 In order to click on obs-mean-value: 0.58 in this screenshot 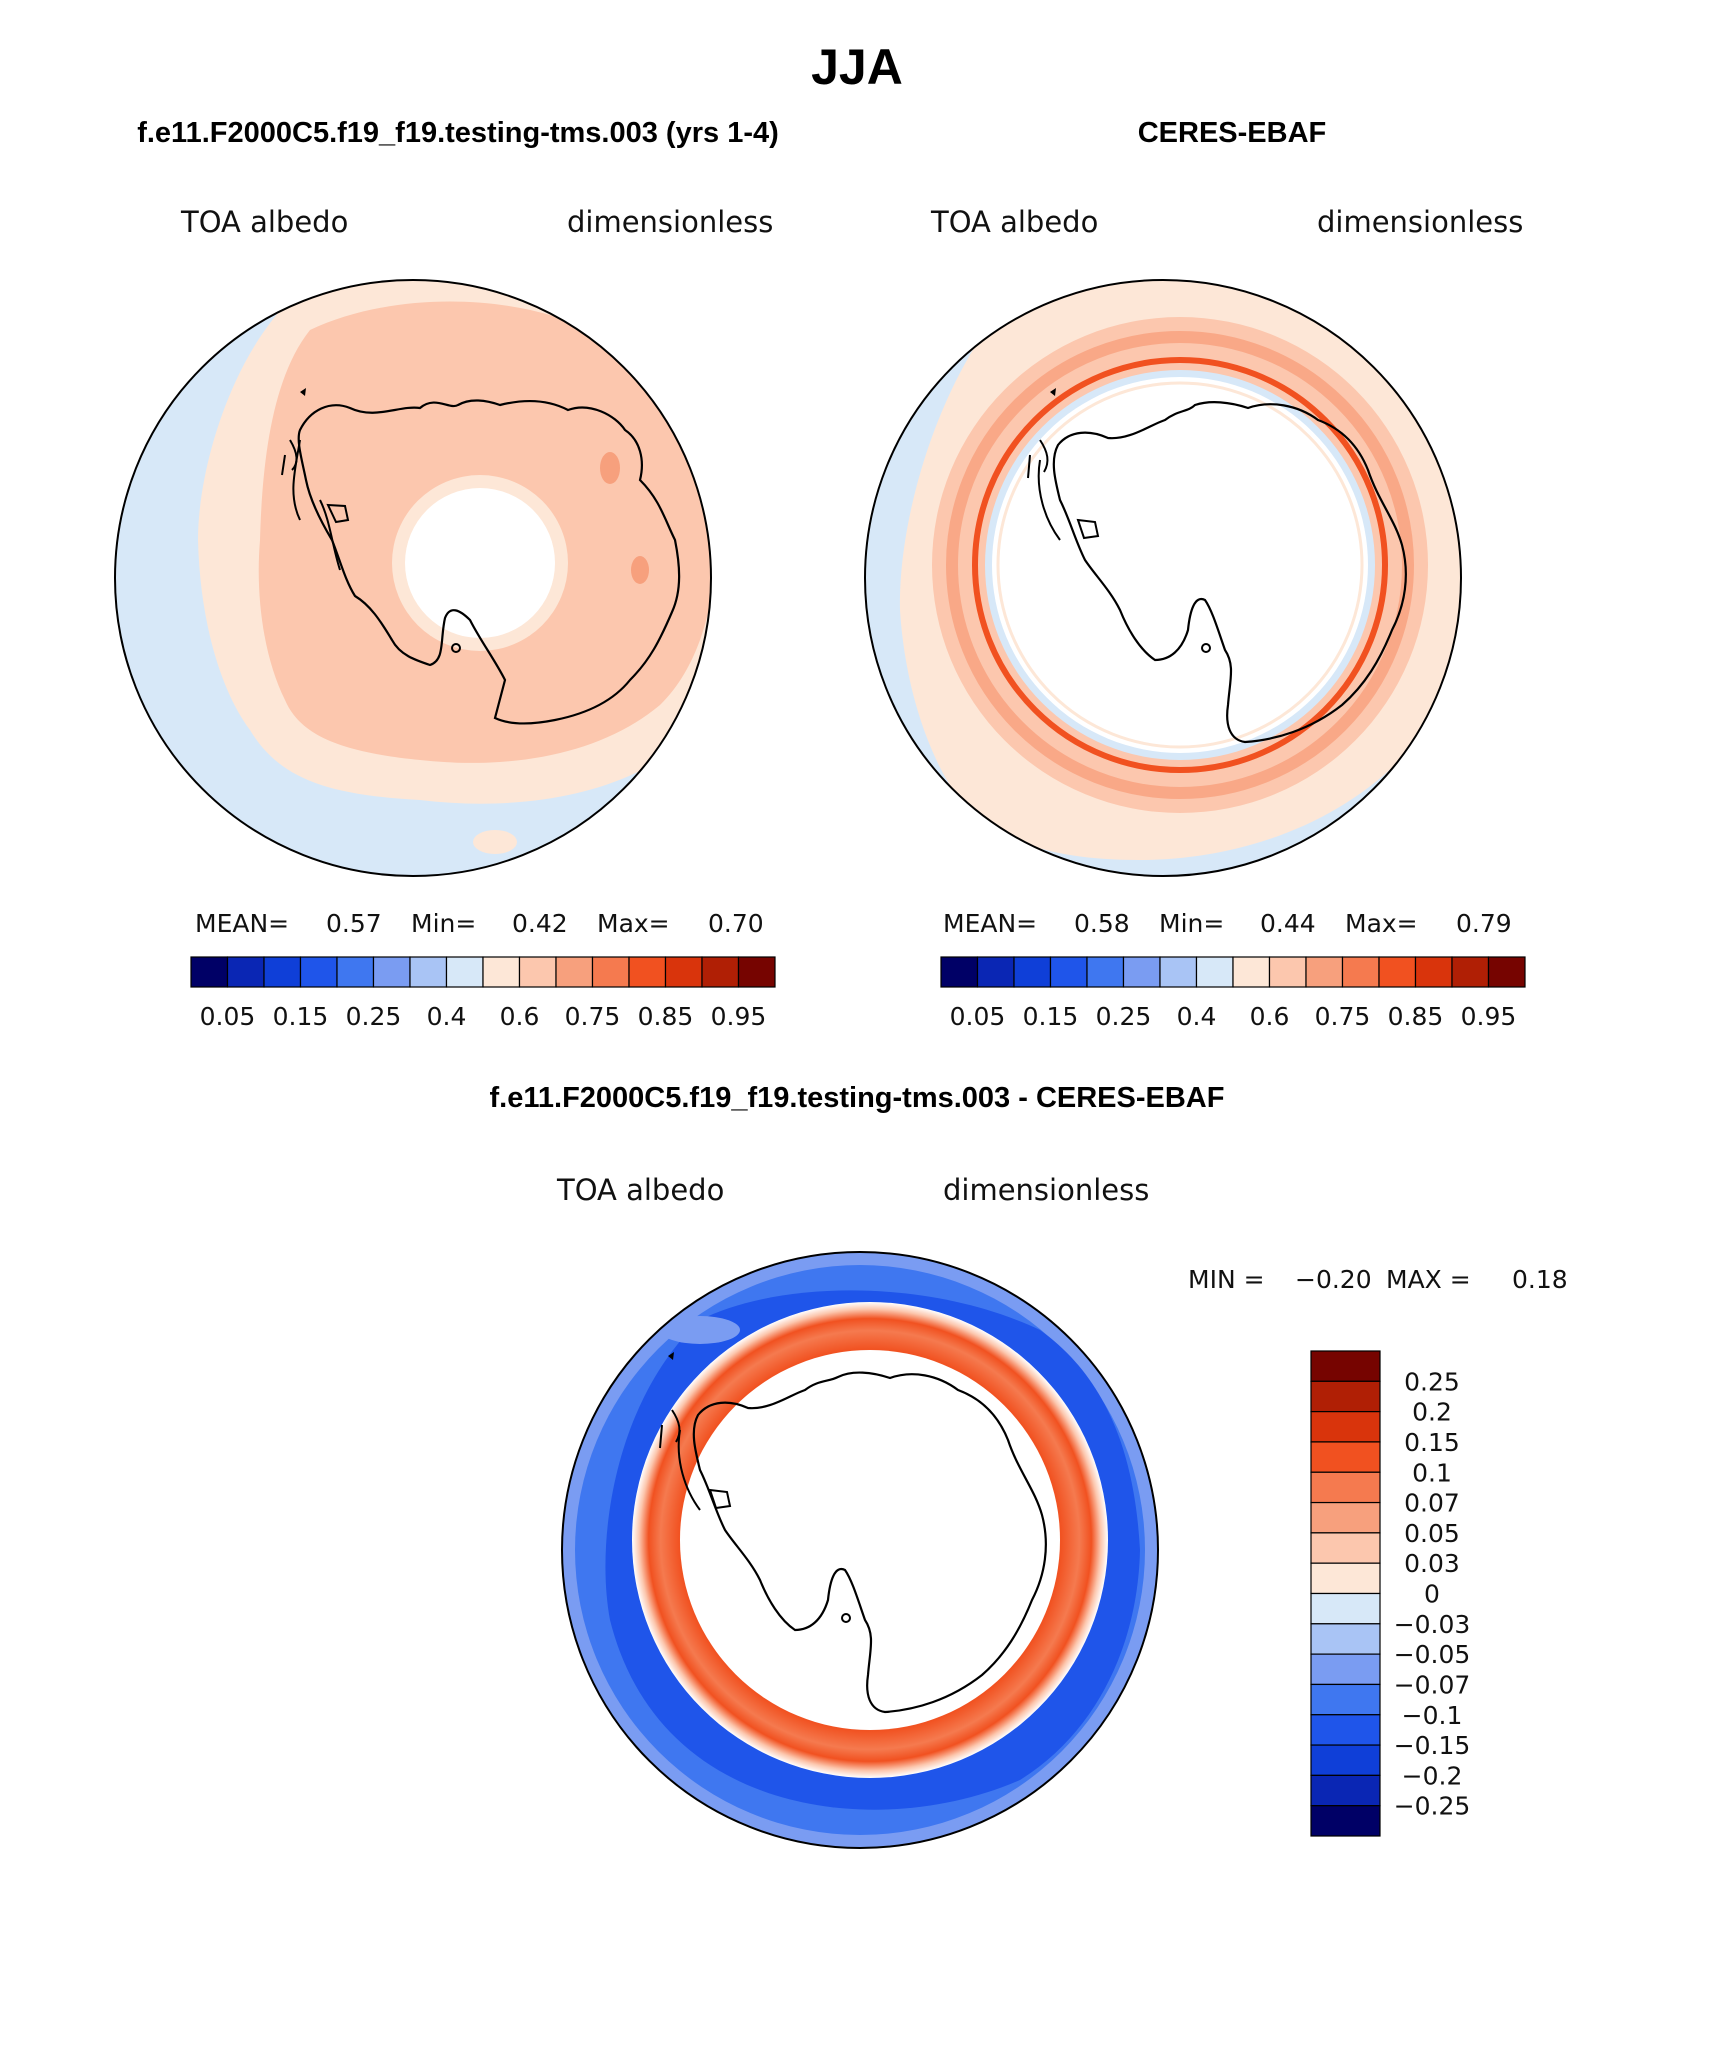, I will do `click(1102, 923)`.